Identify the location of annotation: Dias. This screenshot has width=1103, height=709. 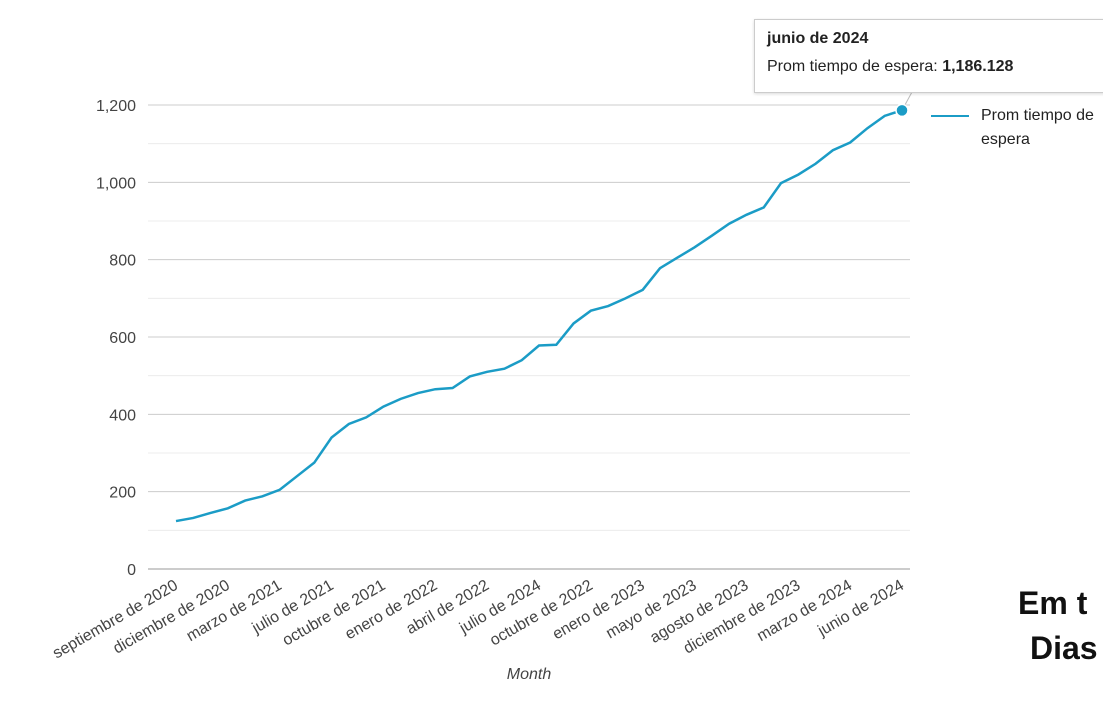
(1064, 648).